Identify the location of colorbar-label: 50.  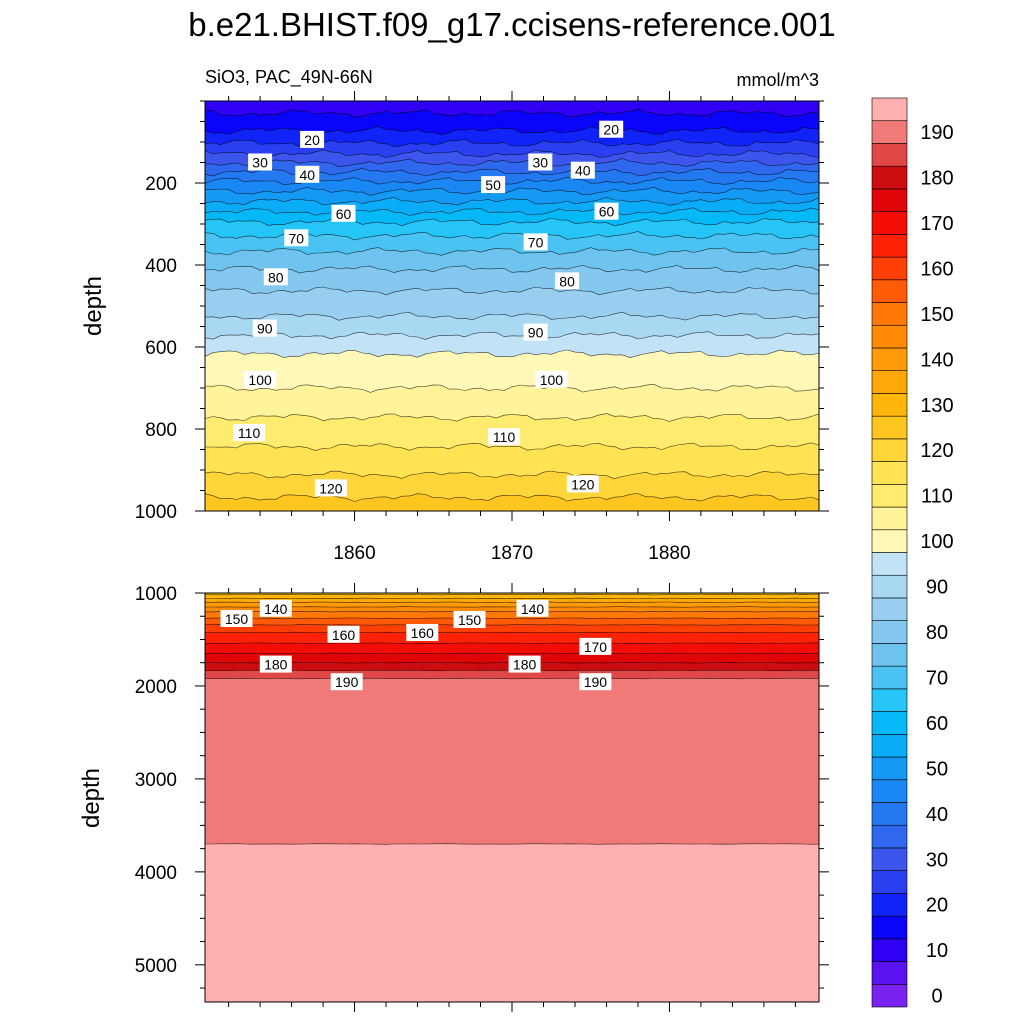
(937, 769).